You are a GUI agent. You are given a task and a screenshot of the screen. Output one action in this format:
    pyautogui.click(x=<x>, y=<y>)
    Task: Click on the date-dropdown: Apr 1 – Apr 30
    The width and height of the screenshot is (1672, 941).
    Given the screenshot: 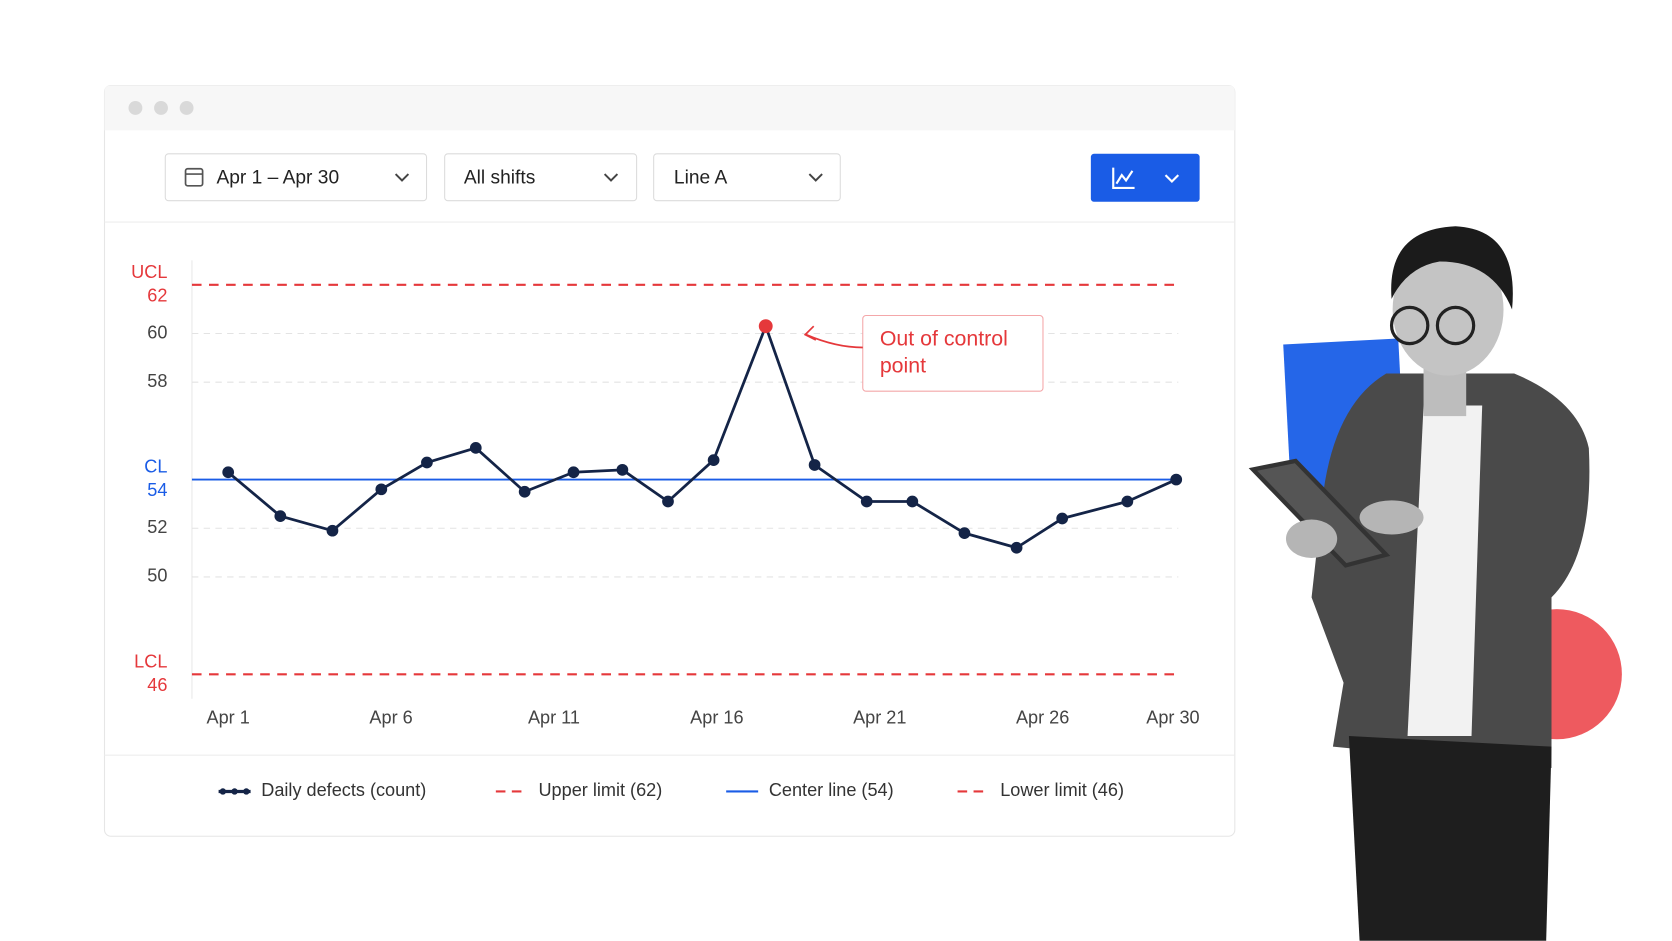 What is the action you would take?
    pyautogui.click(x=296, y=177)
    